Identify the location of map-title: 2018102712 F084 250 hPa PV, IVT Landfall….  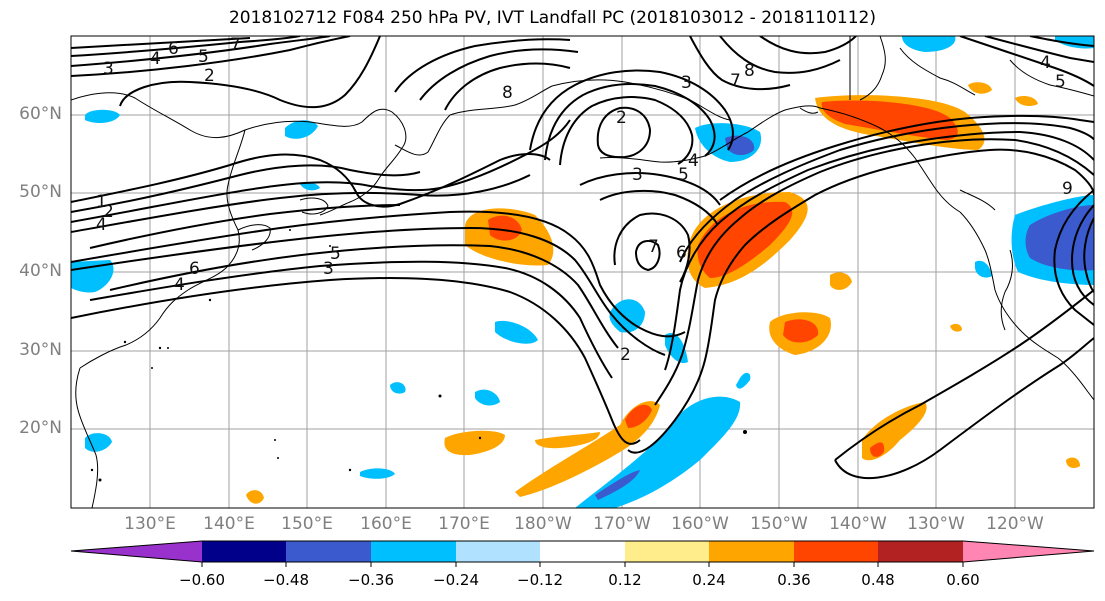
(552, 18).